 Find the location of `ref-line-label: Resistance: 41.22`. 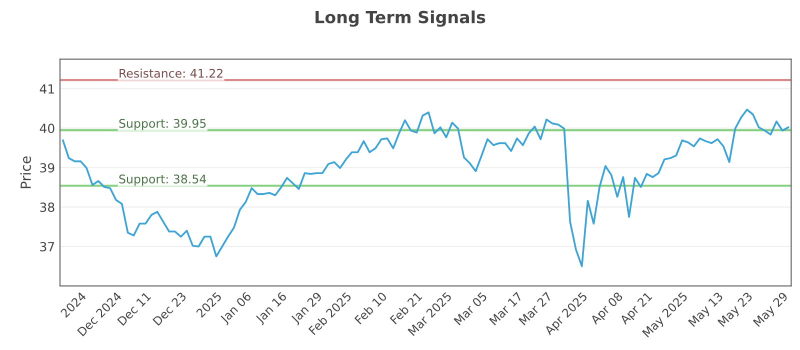

ref-line-label: Resistance: 41.22 is located at coordinates (171, 73).